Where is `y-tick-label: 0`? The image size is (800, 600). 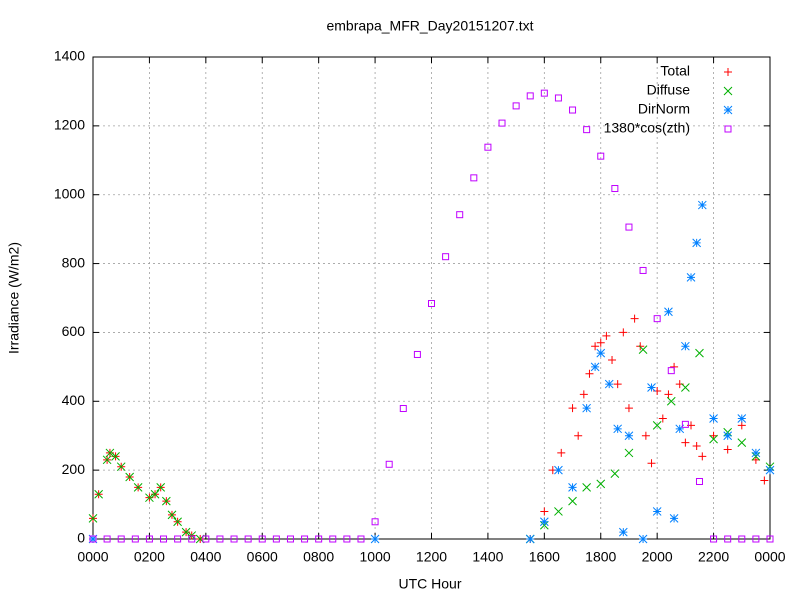 y-tick-label: 0 is located at coordinates (81, 538).